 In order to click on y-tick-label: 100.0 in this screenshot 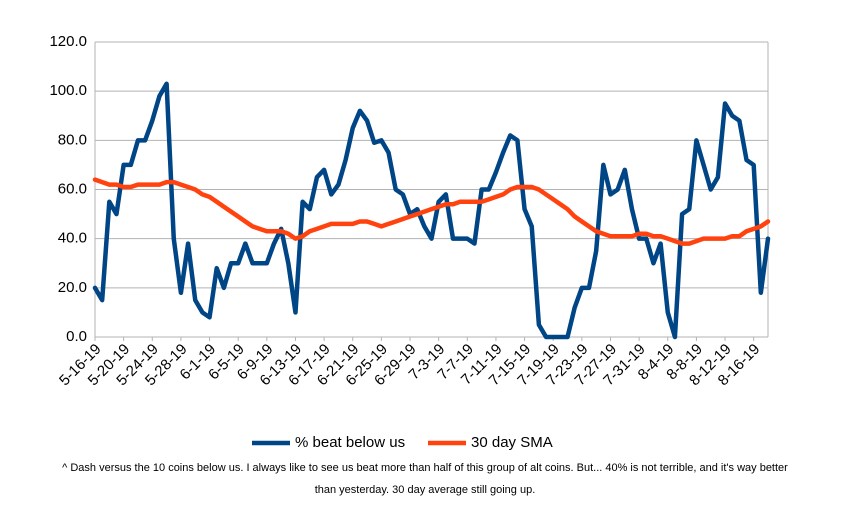, I will do `click(68, 90)`.